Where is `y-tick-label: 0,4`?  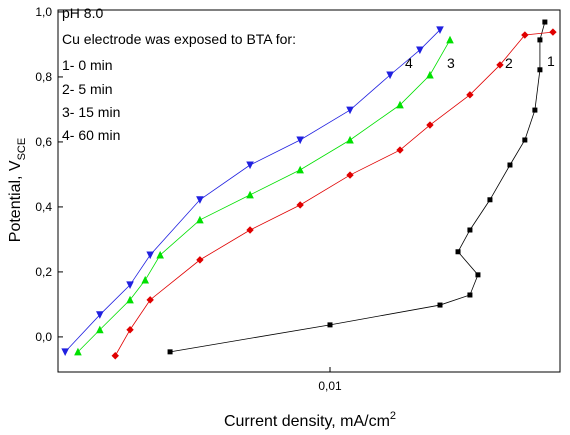 y-tick-label: 0,4 is located at coordinates (43, 207).